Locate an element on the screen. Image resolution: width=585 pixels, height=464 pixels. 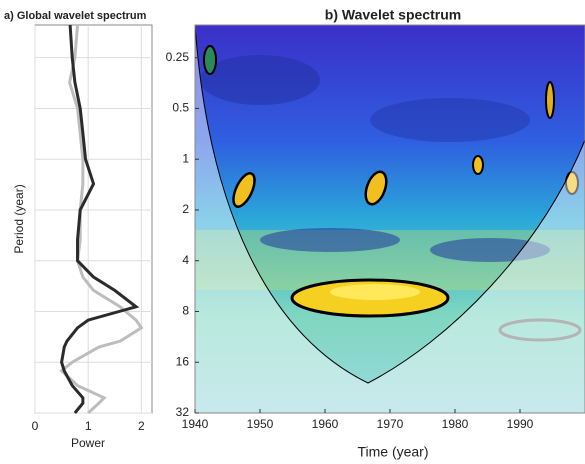
panel-title: b) Wavelet spectrum is located at coordinates (393, 15).